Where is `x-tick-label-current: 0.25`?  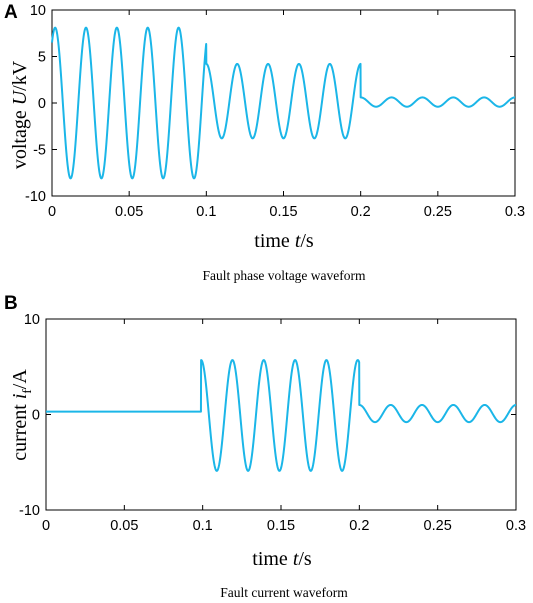
x-tick-label-current: 0.25 is located at coordinates (438, 526).